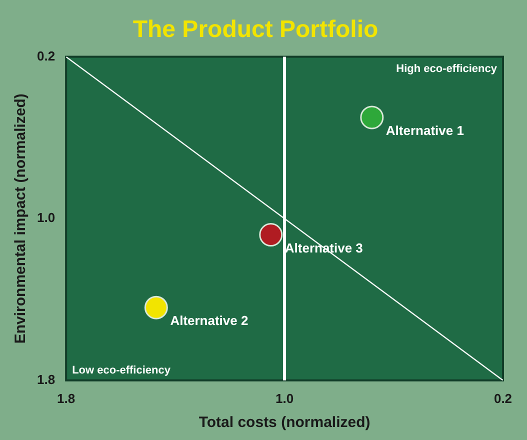  Describe the element at coordinates (503, 398) in the screenshot. I see `x-tick-label: 0.2` at that location.